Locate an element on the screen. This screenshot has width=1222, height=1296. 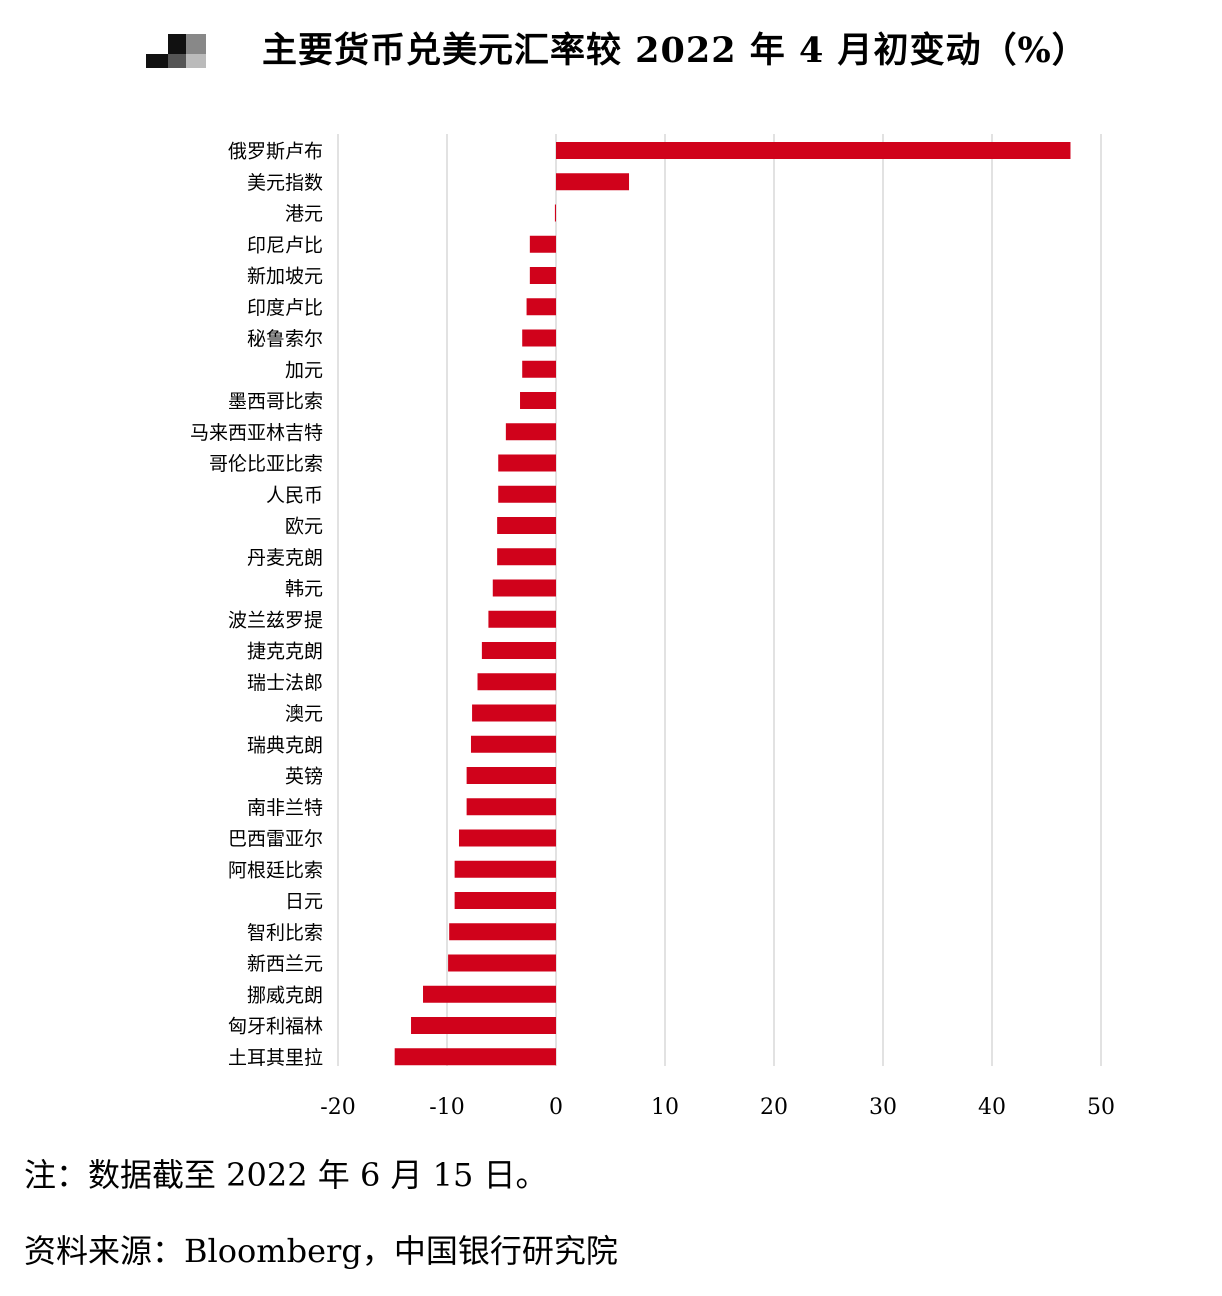
category-label: 秘鲁索尔 is located at coordinates (285, 339).